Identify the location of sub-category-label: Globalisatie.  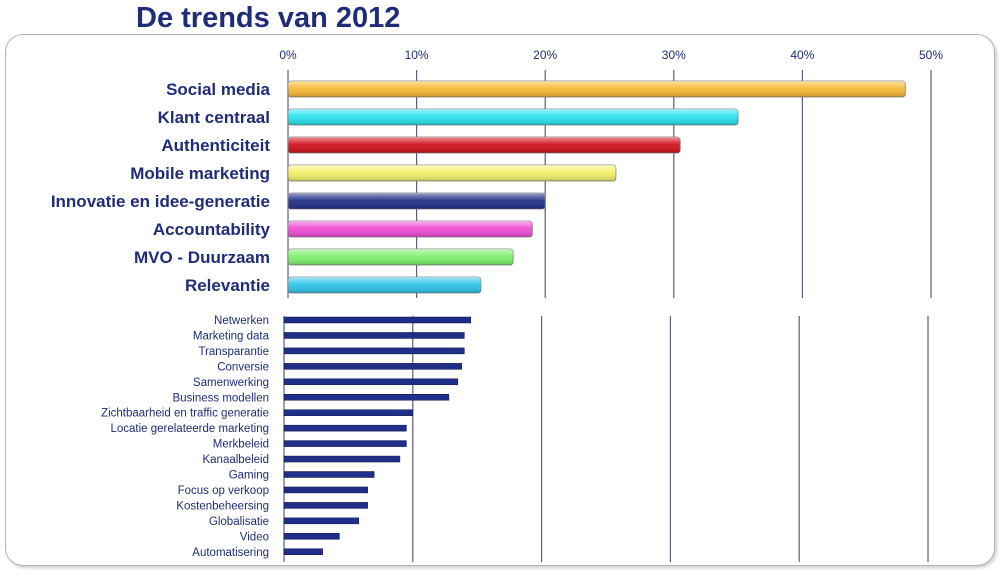
(239, 522).